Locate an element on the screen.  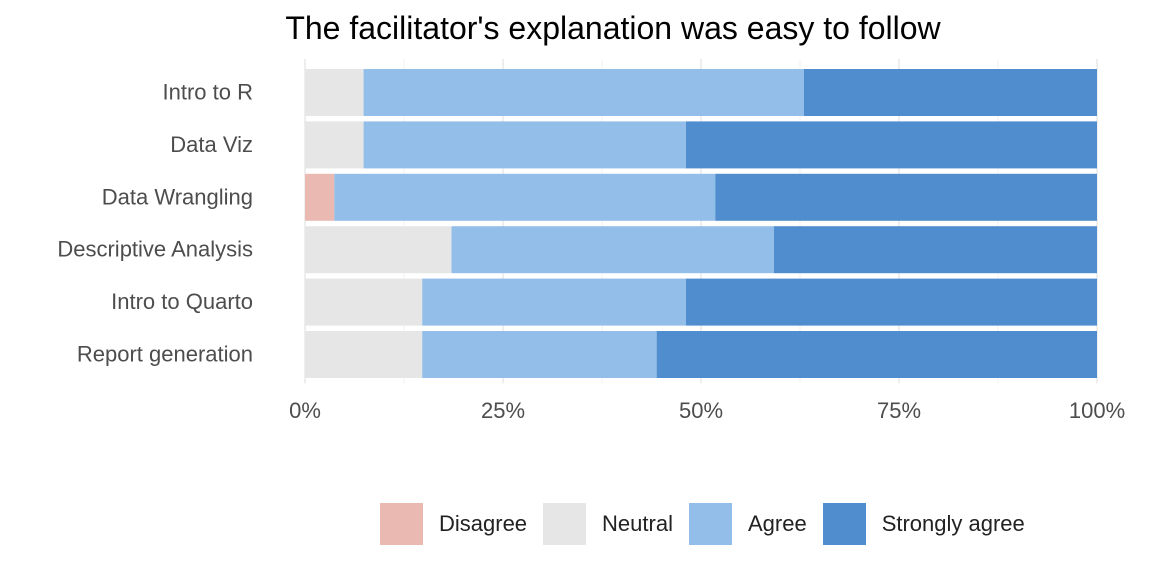
legend-label: Neutral is located at coordinates (637, 523).